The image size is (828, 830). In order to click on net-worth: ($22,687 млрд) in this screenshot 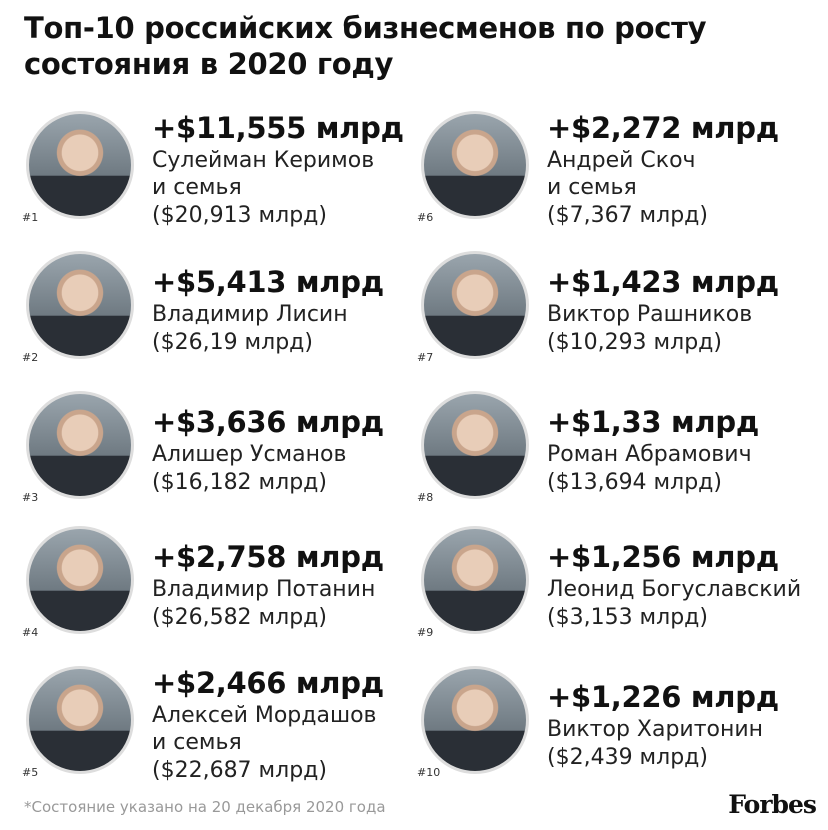, I will do `click(239, 770)`.